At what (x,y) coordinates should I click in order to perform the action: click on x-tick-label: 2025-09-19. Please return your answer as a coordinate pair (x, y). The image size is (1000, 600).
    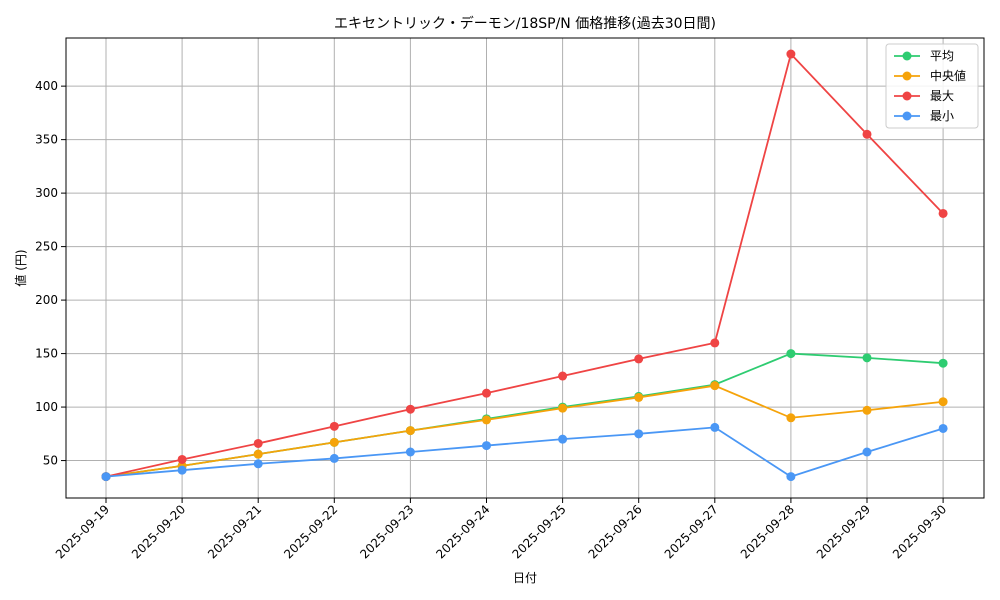
    Looking at the image, I should click on (82, 531).